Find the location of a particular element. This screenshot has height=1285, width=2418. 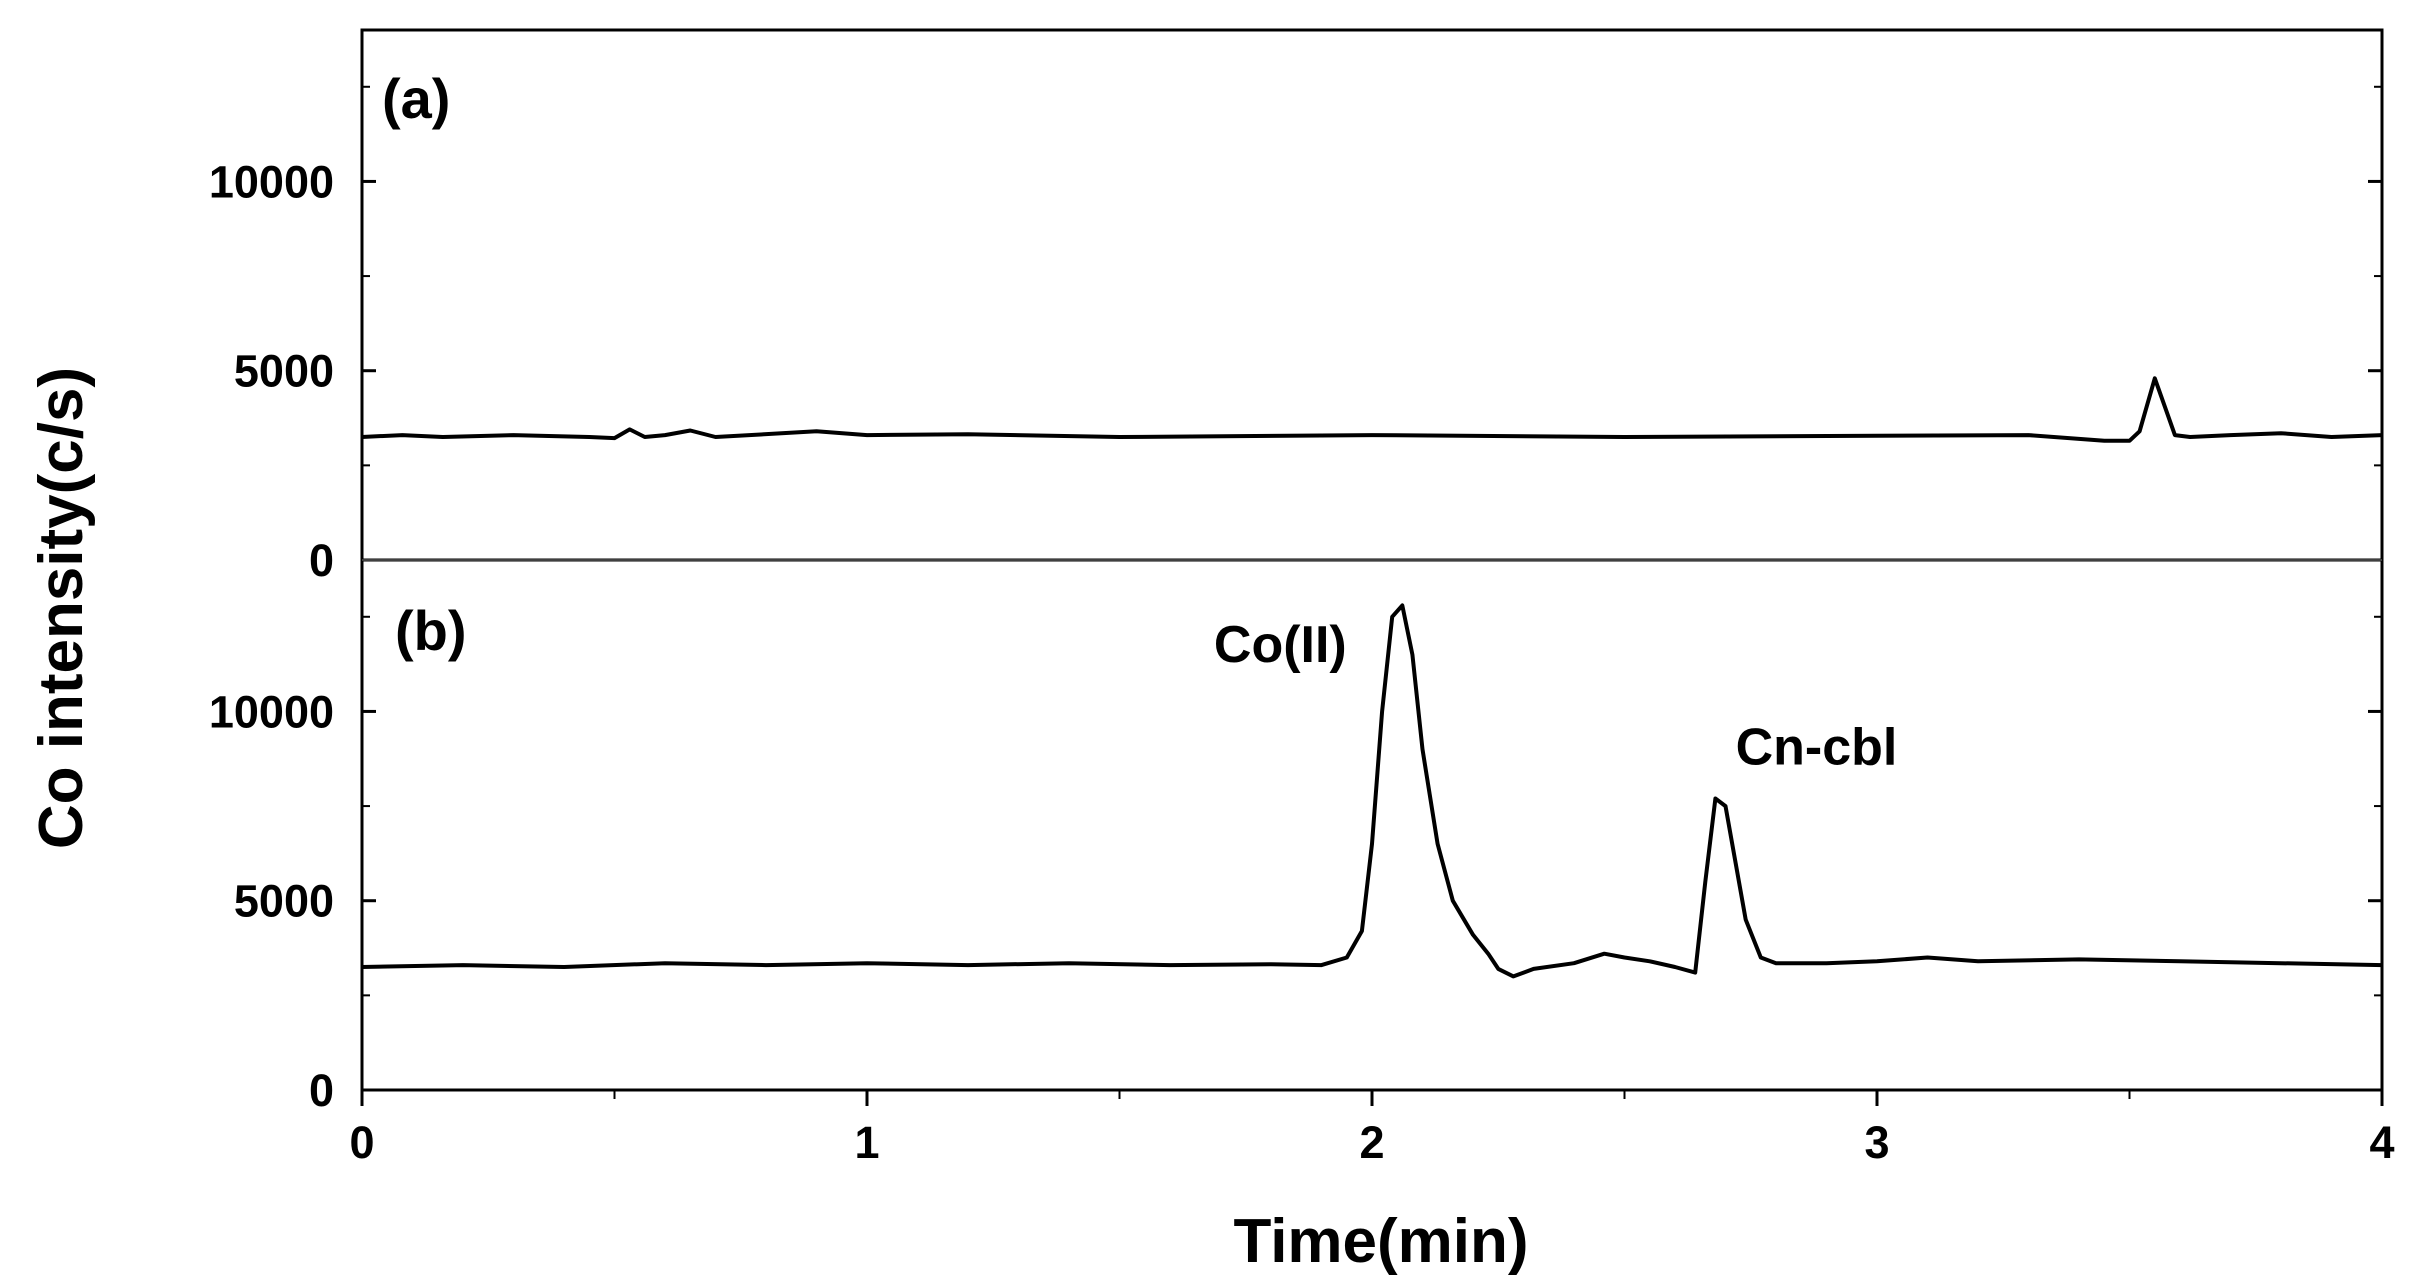

x-axis: 0 1 2 3 4 is located at coordinates (1372, 1129).